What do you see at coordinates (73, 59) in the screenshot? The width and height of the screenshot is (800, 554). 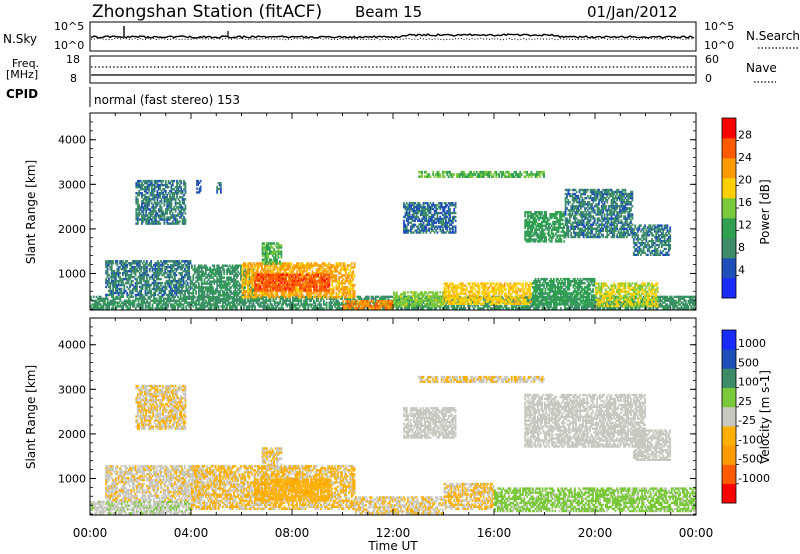 I see `freq-tick-top: 18` at bounding box center [73, 59].